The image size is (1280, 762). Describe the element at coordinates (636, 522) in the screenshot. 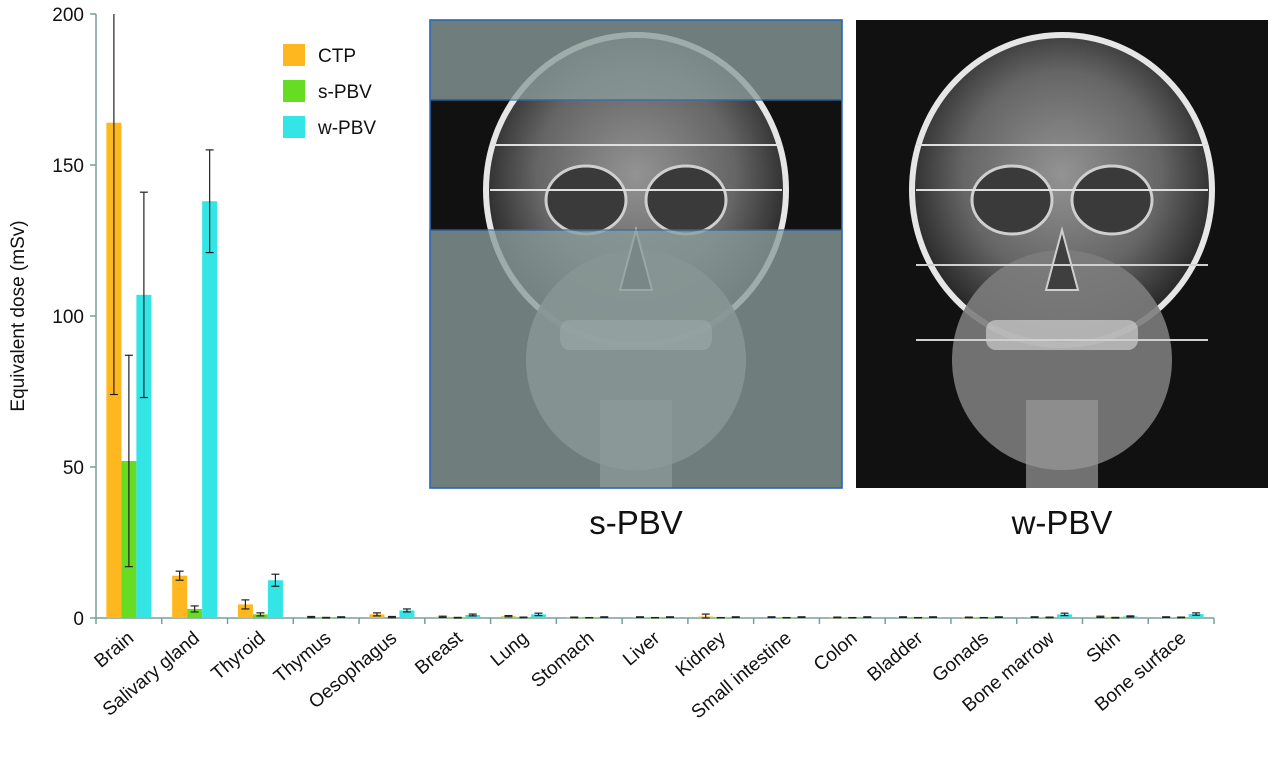

I see `inset-caption-s-pbv: s-PBV` at that location.